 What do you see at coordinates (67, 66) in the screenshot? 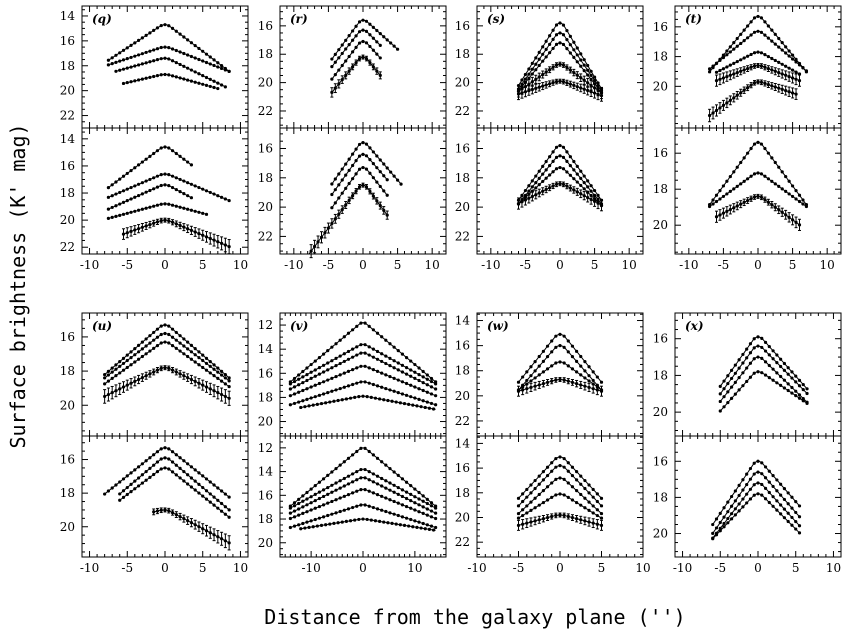
I see `y-tick-label: 18` at bounding box center [67, 66].